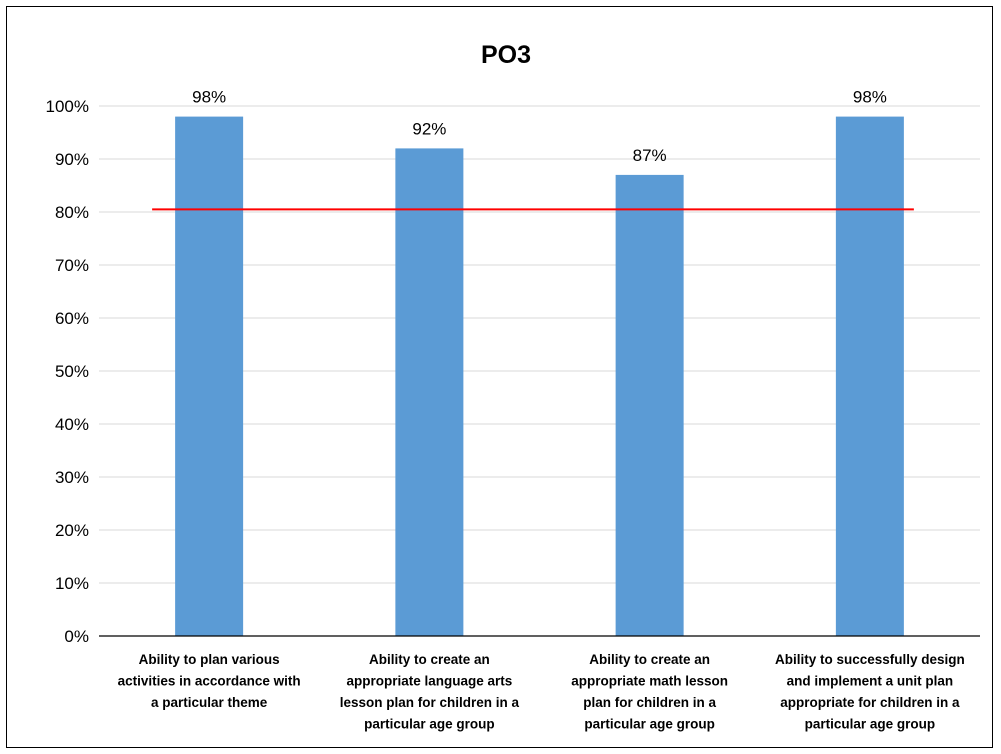  Describe the element at coordinates (506, 55) in the screenshot. I see `chart-title: PO3` at that location.